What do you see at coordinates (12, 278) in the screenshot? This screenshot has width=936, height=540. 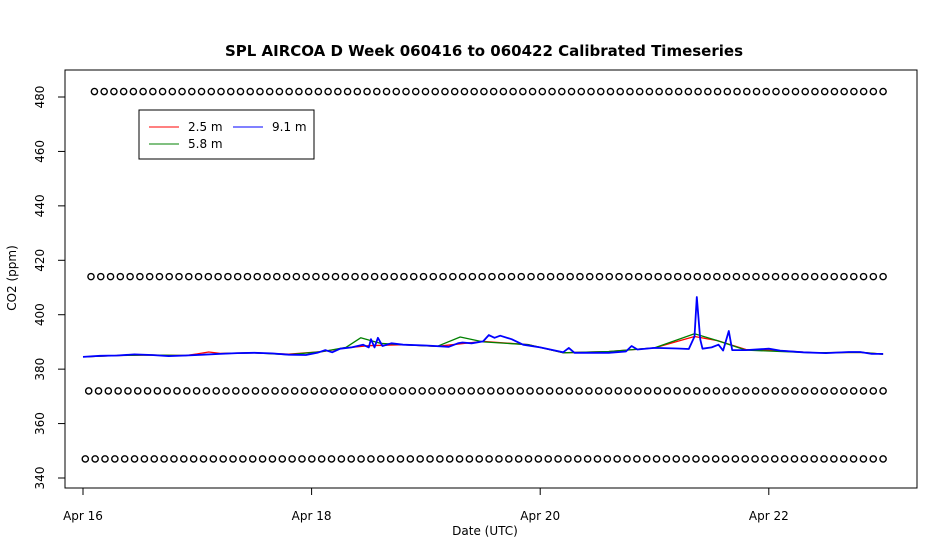 I see `y-axis-label: CO2 (ppm)` at bounding box center [12, 278].